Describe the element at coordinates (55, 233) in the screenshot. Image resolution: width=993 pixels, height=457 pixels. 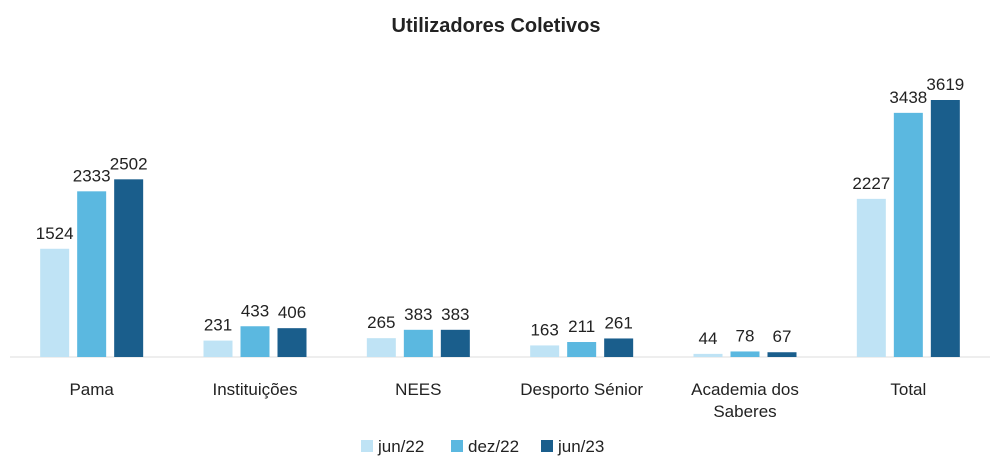
I see `data-label: 1524` at that location.